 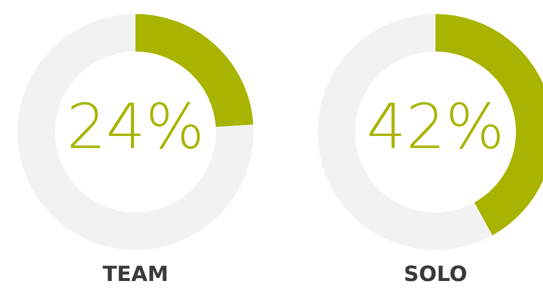 I want to click on data-label: 42%, so click(x=435, y=127).